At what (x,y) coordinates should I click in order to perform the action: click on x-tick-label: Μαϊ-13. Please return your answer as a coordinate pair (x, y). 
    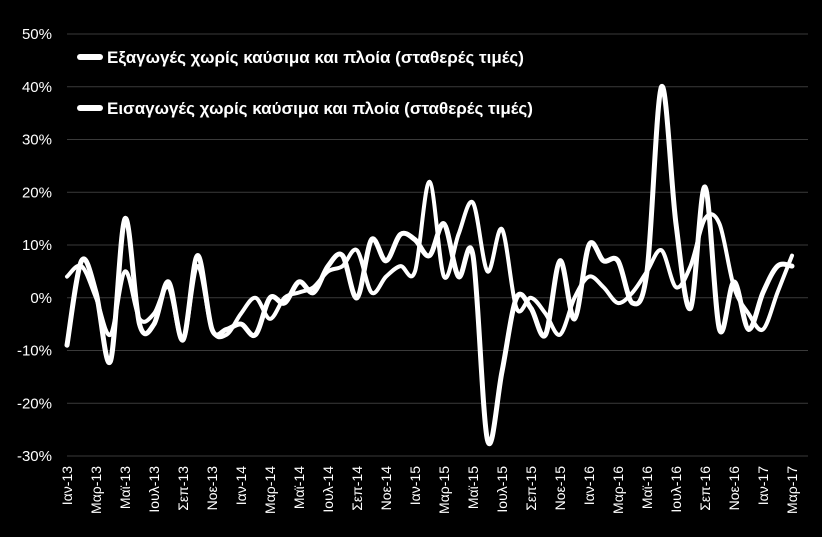
    Looking at the image, I should click on (125, 487).